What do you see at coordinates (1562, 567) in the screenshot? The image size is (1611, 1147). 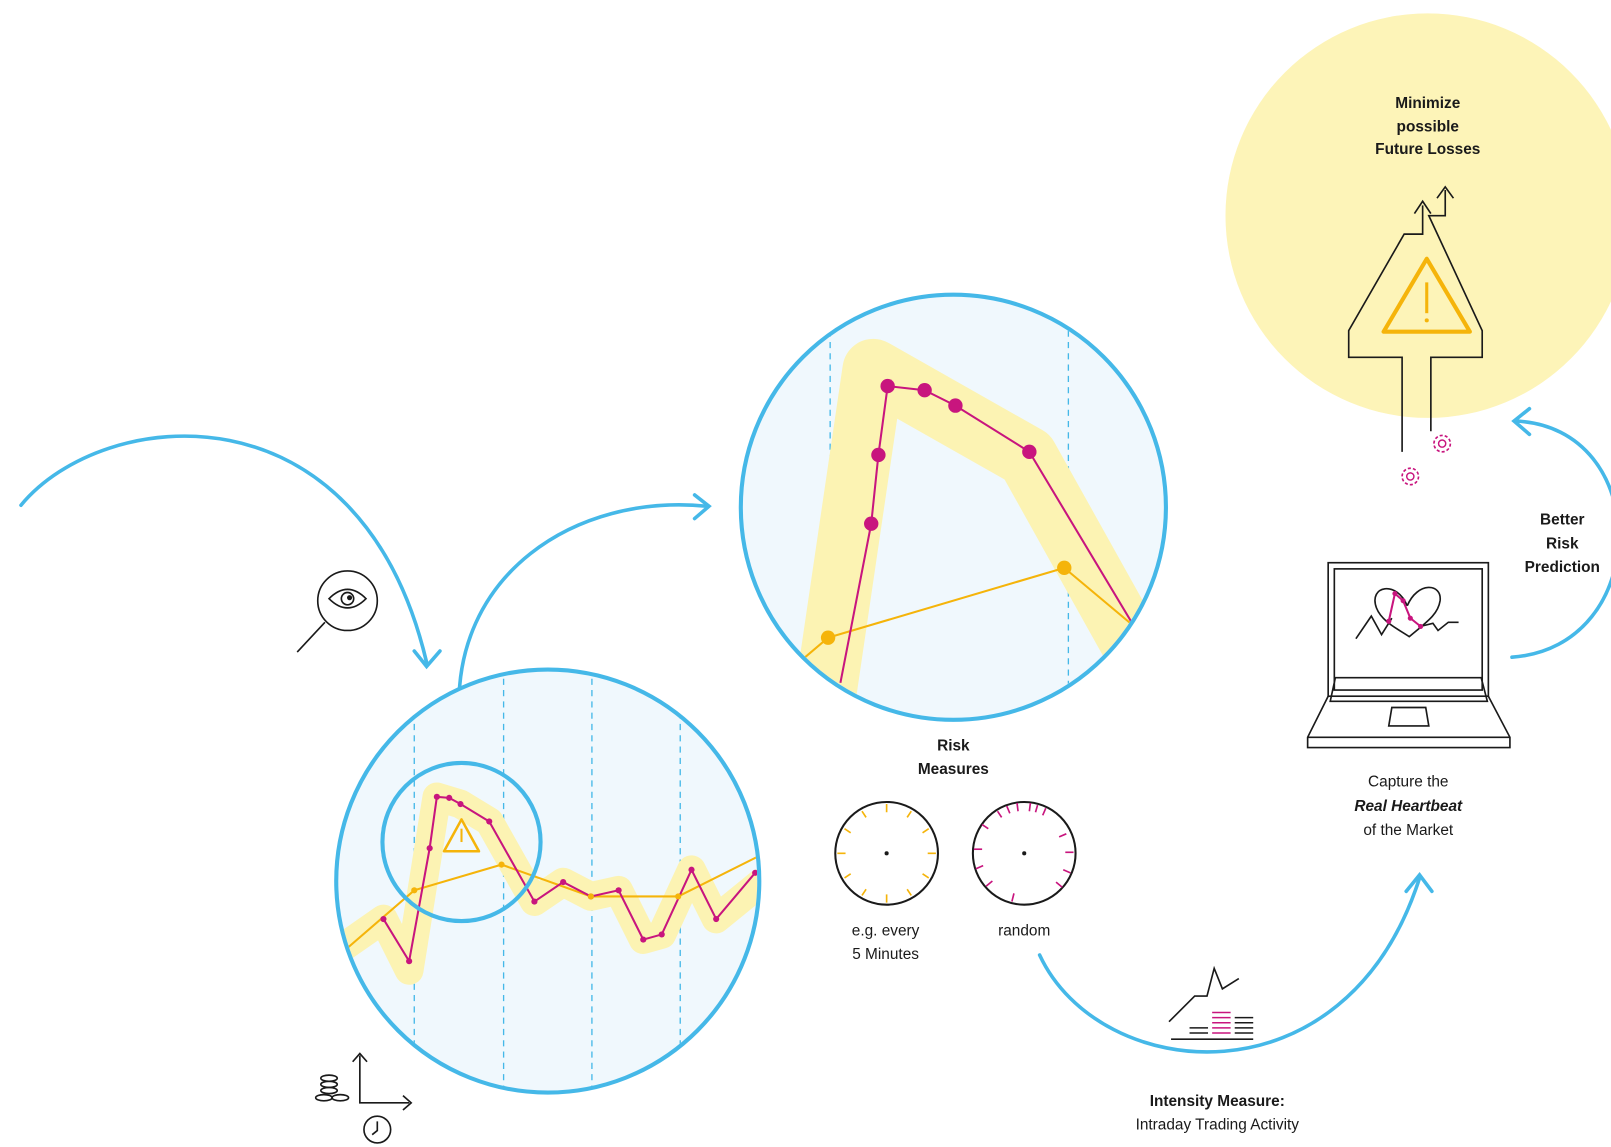 I see `label: Prediction` at bounding box center [1562, 567].